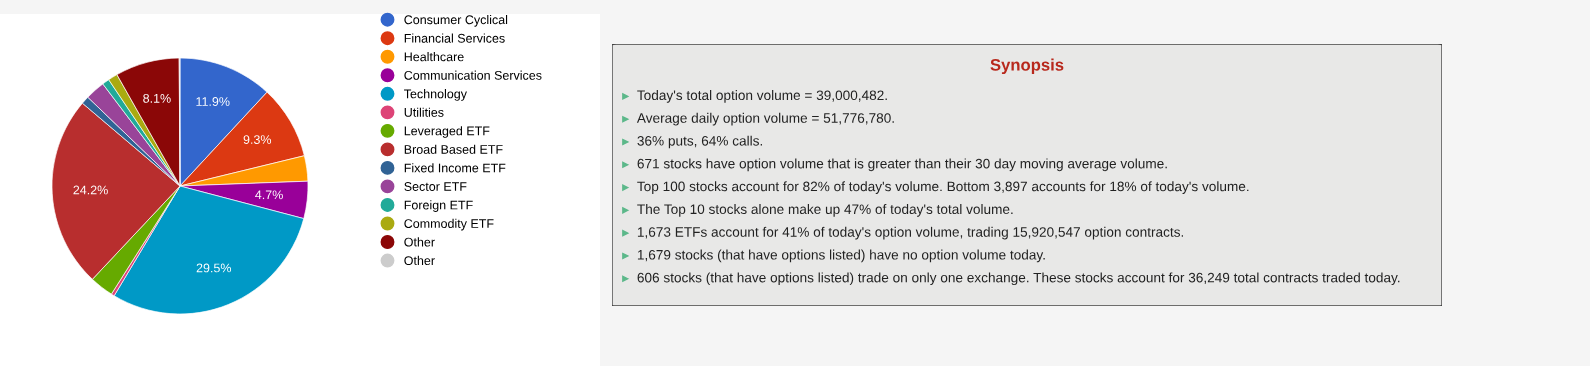 Image resolution: width=1590 pixels, height=366 pixels. Describe the element at coordinates (435, 186) in the screenshot. I see `legend-label: Sector ETF` at that location.